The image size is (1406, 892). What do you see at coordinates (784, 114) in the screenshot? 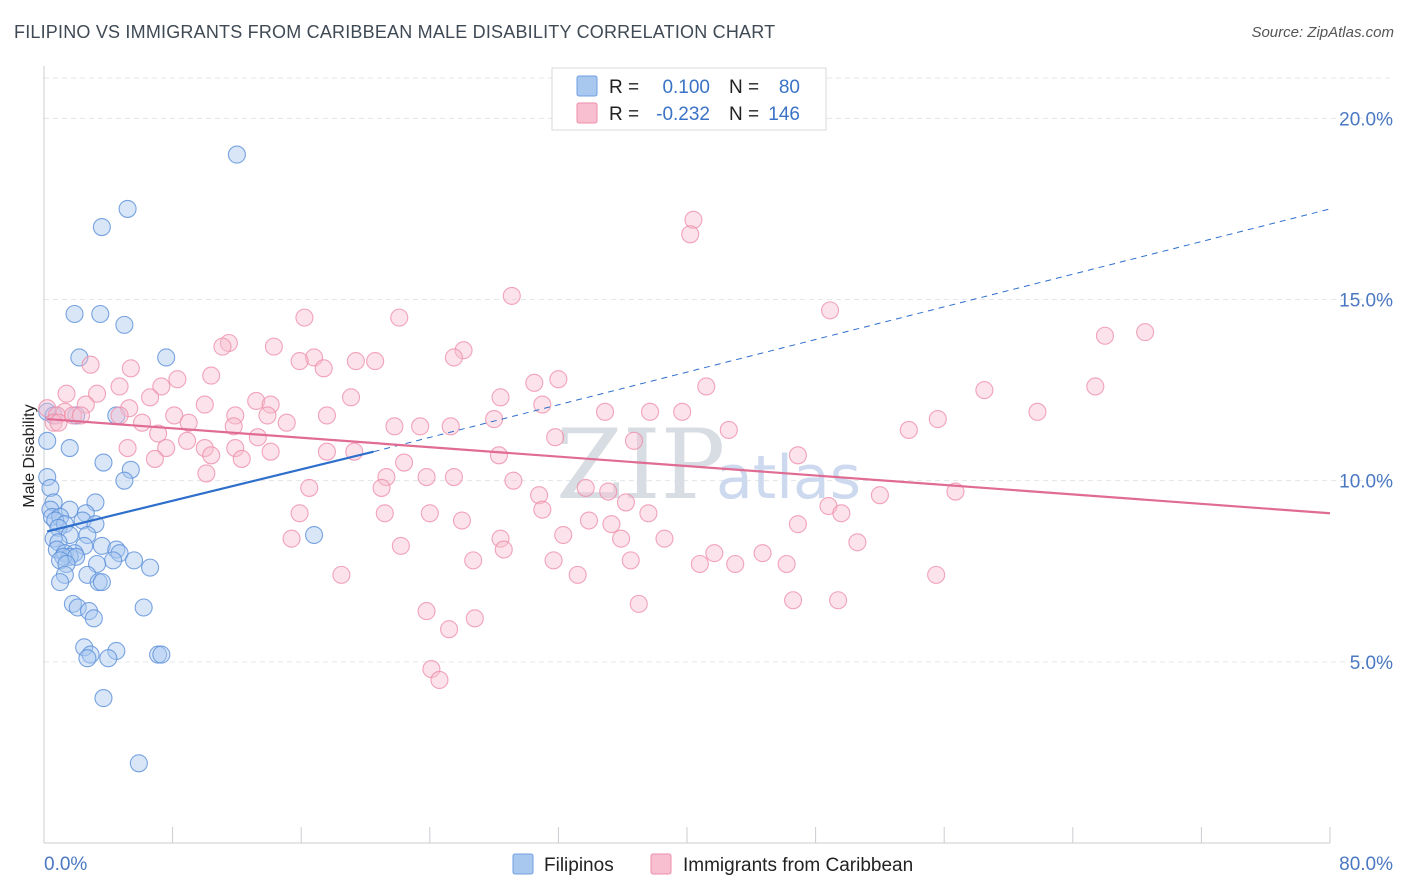
I see `legend-n-value-caribbean: 146` at bounding box center [784, 114].